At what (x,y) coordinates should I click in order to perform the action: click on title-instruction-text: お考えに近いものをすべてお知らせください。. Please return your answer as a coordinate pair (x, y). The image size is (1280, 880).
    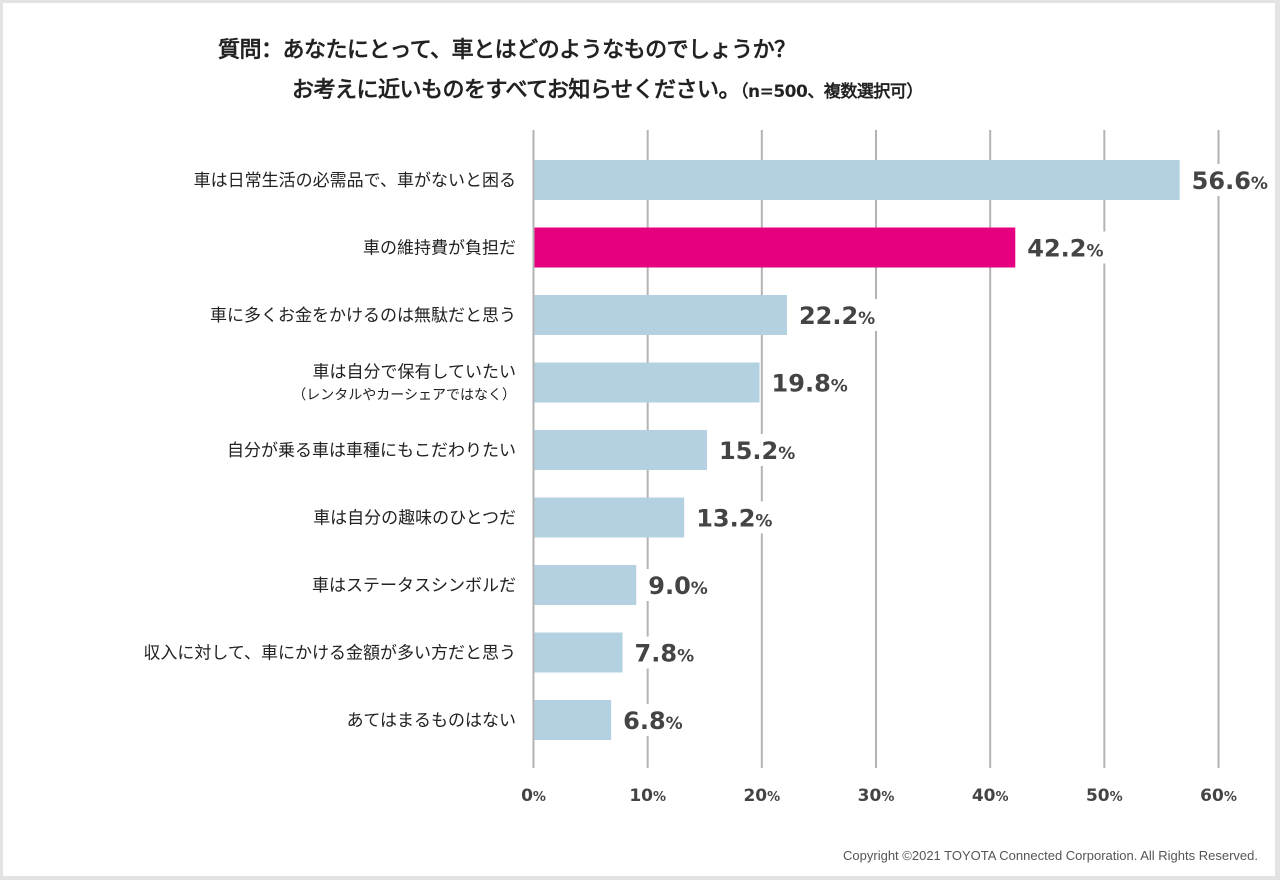
    Looking at the image, I should click on (516, 90).